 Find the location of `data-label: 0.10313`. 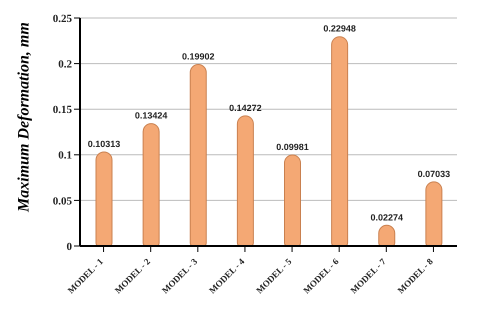

data-label: 0.10313 is located at coordinates (104, 143).